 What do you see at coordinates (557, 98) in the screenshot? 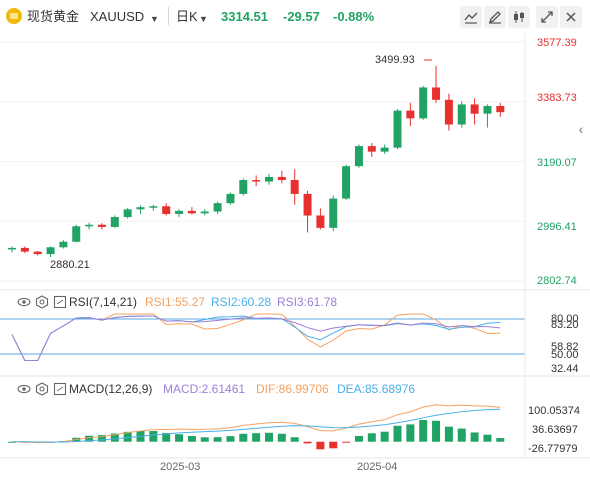
I see `price-axis-label: 3383.73` at bounding box center [557, 98].